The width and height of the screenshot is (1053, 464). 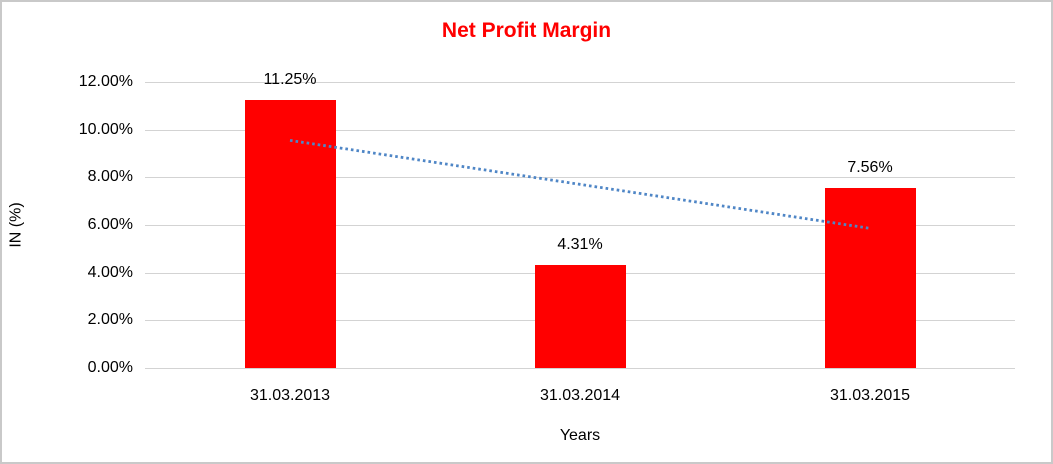 What do you see at coordinates (580, 435) in the screenshot?
I see `x-axis-title: Years` at bounding box center [580, 435].